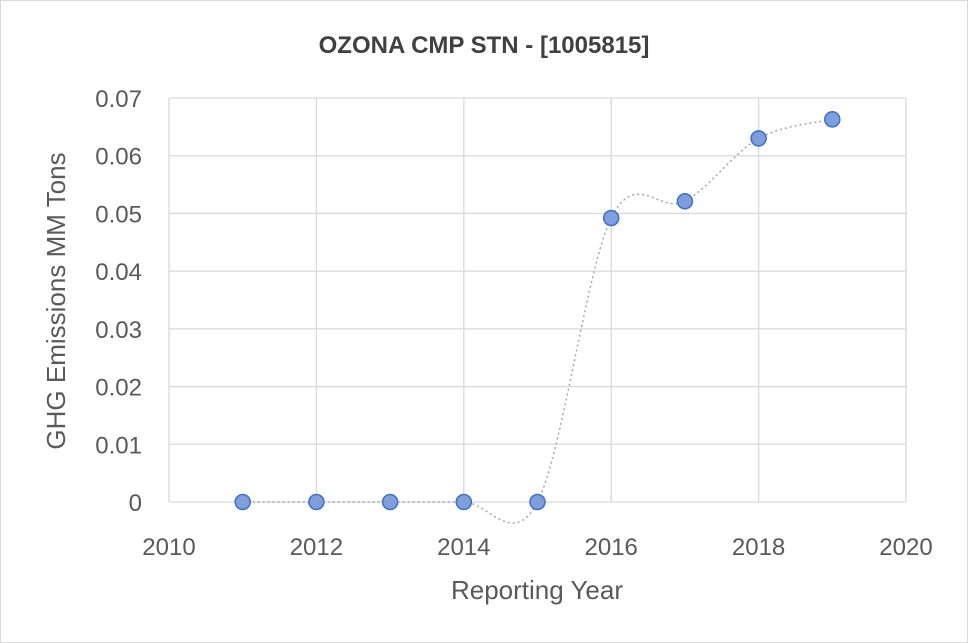  I want to click on y-tick-label: 0.07, so click(118, 99).